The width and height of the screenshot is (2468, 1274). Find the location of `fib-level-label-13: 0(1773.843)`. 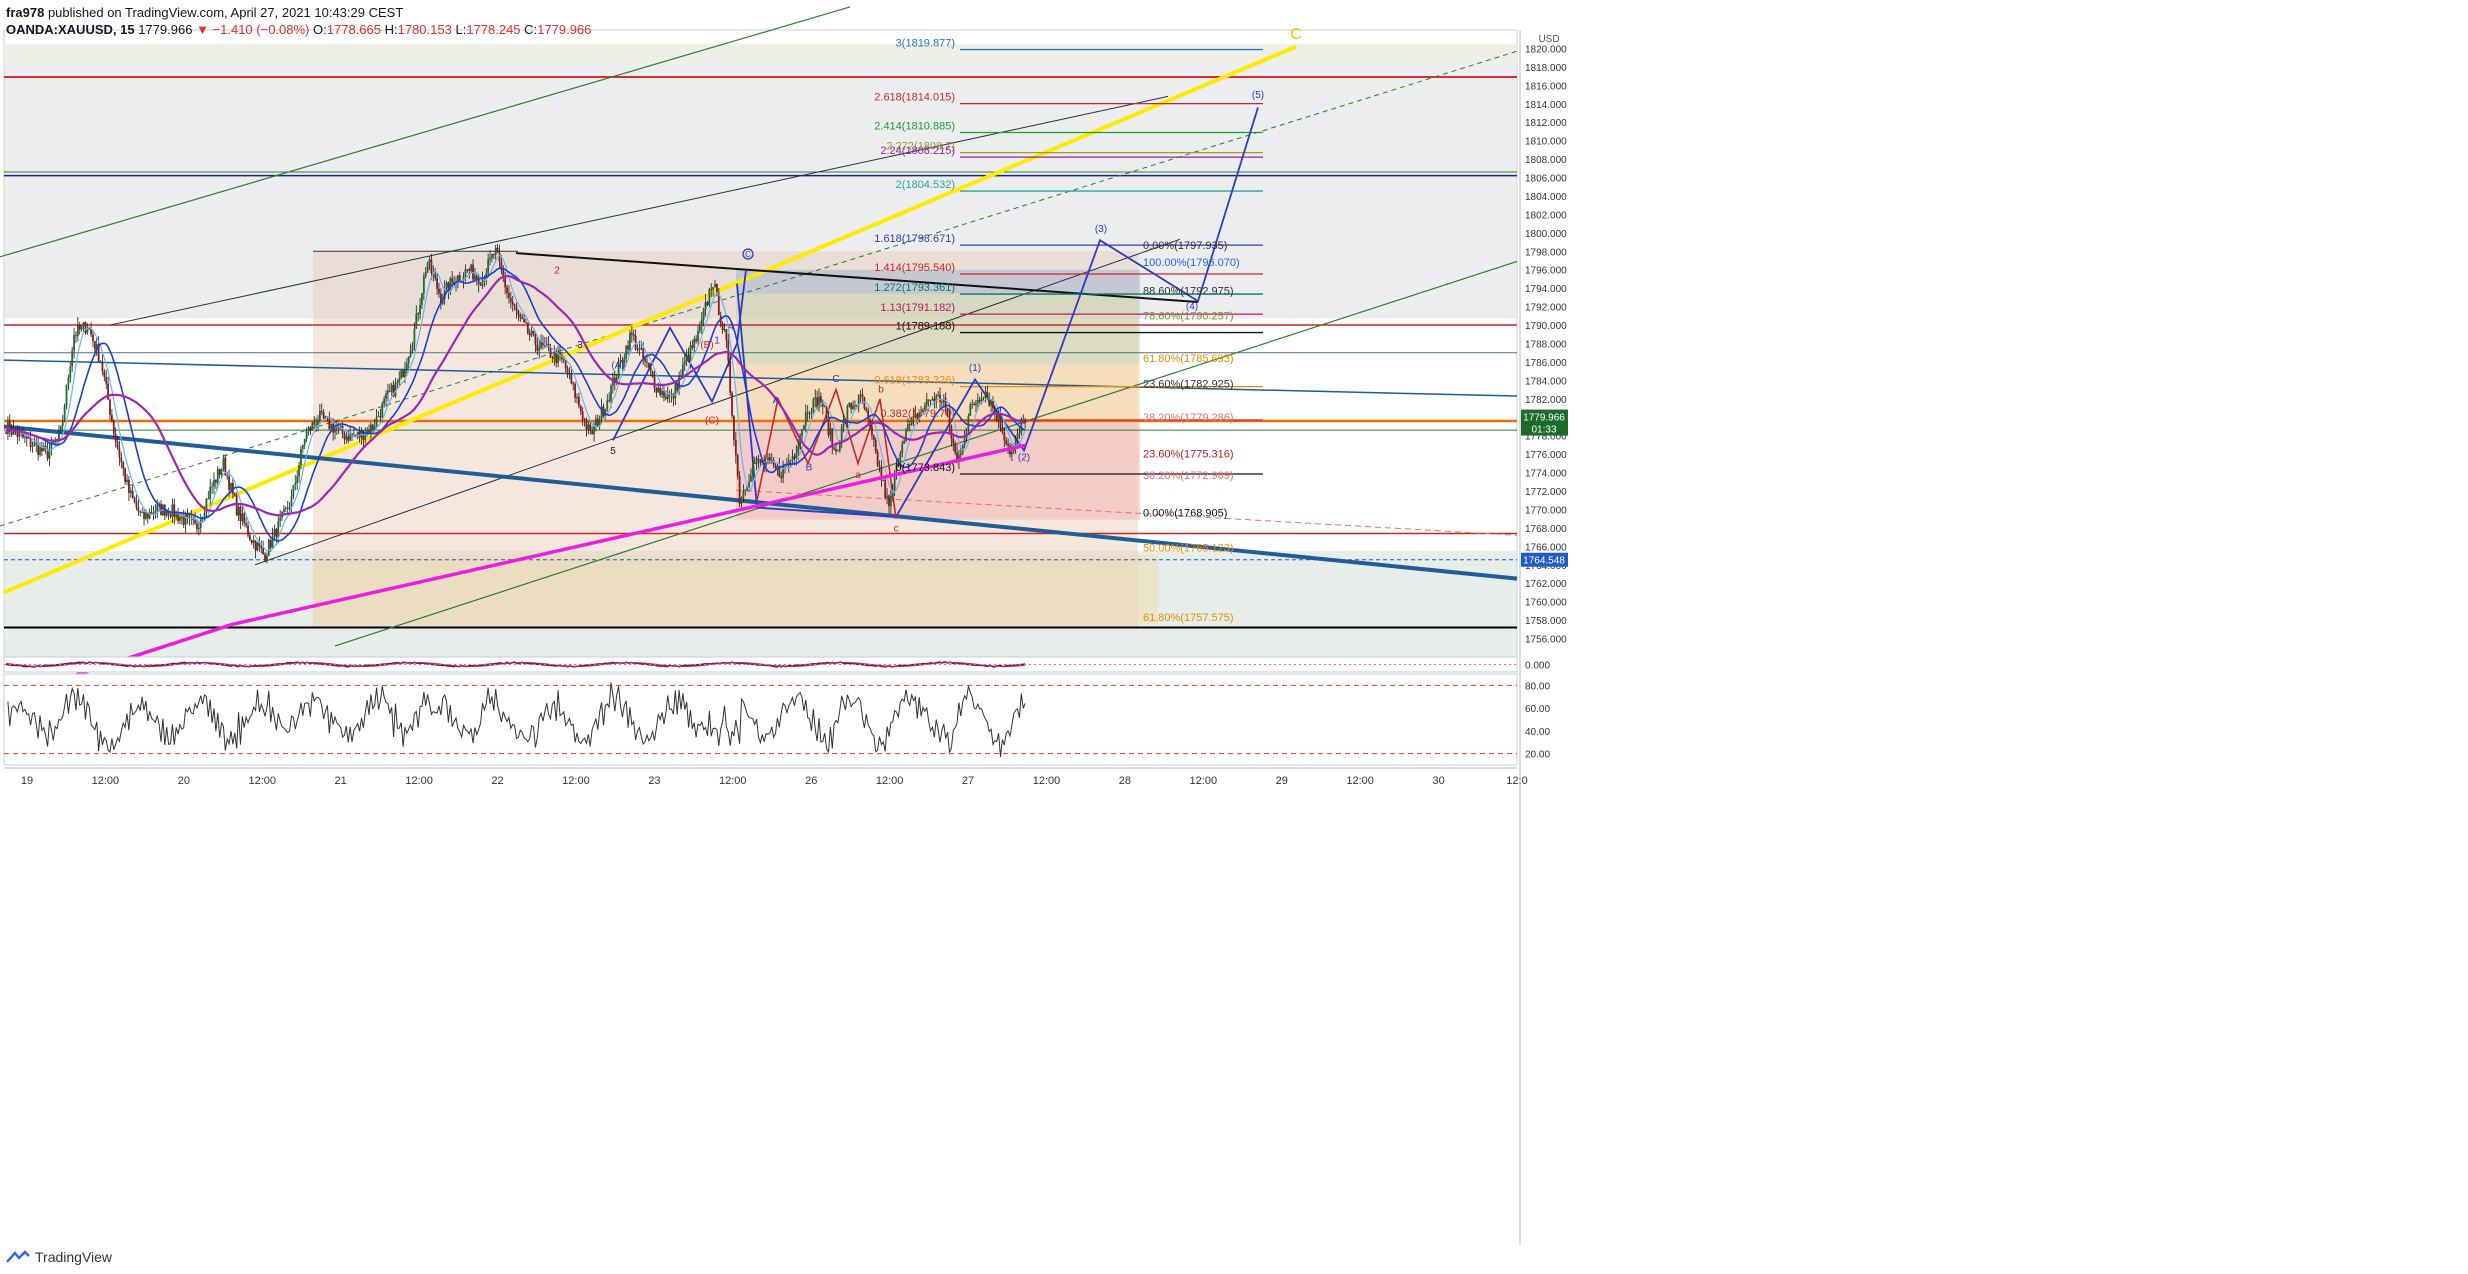

fib-level-label-13: 0(1773.843) is located at coordinates (925, 468).